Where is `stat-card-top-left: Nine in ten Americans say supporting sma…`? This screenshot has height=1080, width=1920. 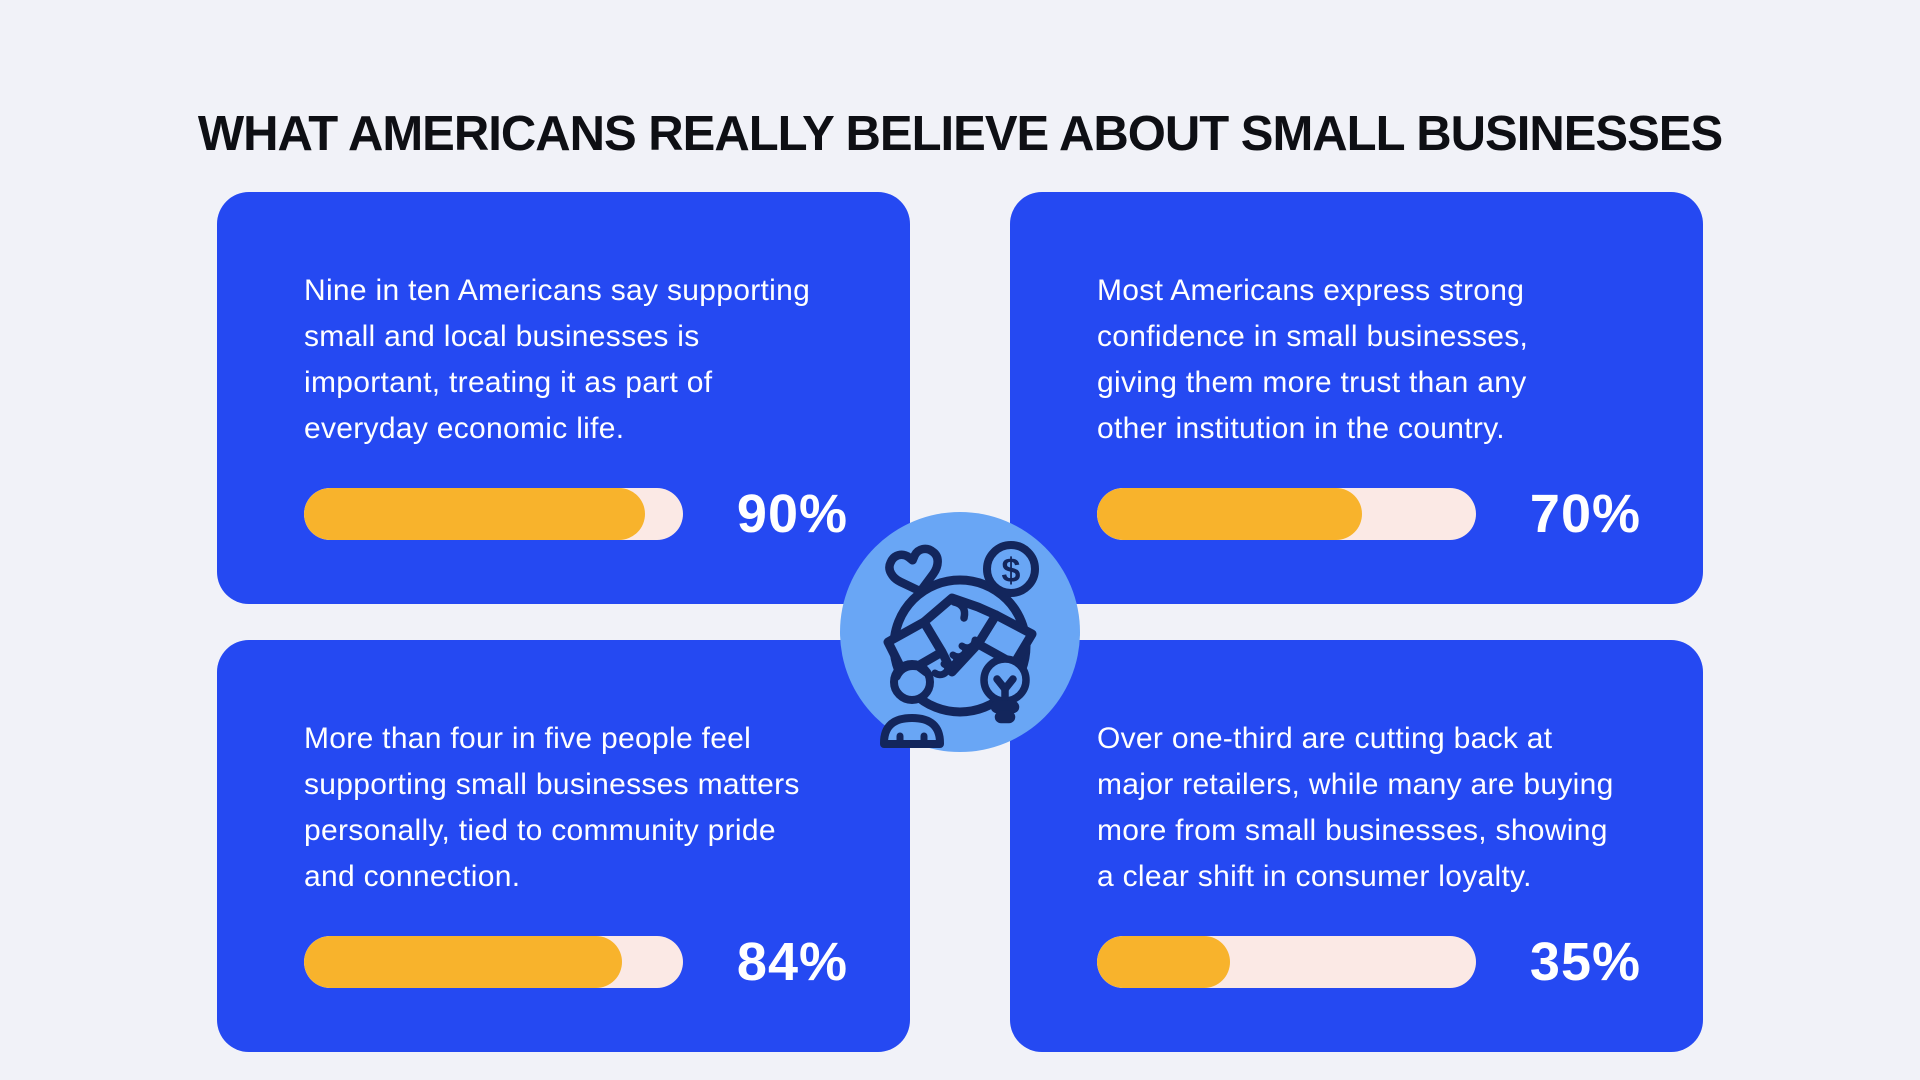
stat-card-top-left: Nine in ten Americans say supporting sma… is located at coordinates (563, 398).